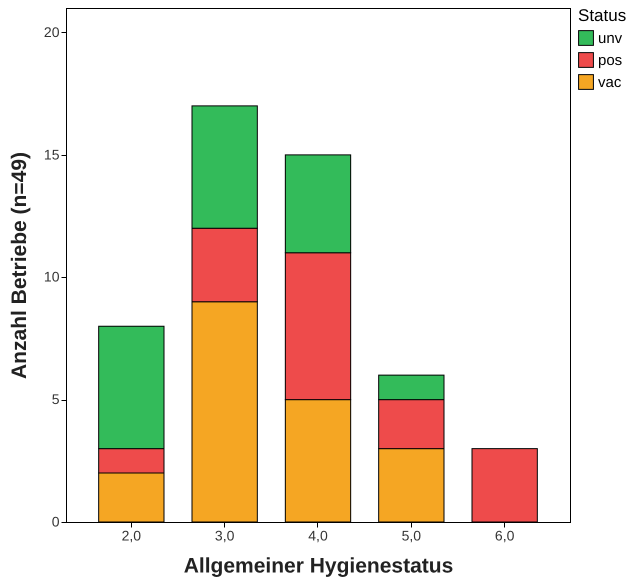 The image size is (631, 582). What do you see at coordinates (610, 60) in the screenshot?
I see `legend-label: pos` at bounding box center [610, 60].